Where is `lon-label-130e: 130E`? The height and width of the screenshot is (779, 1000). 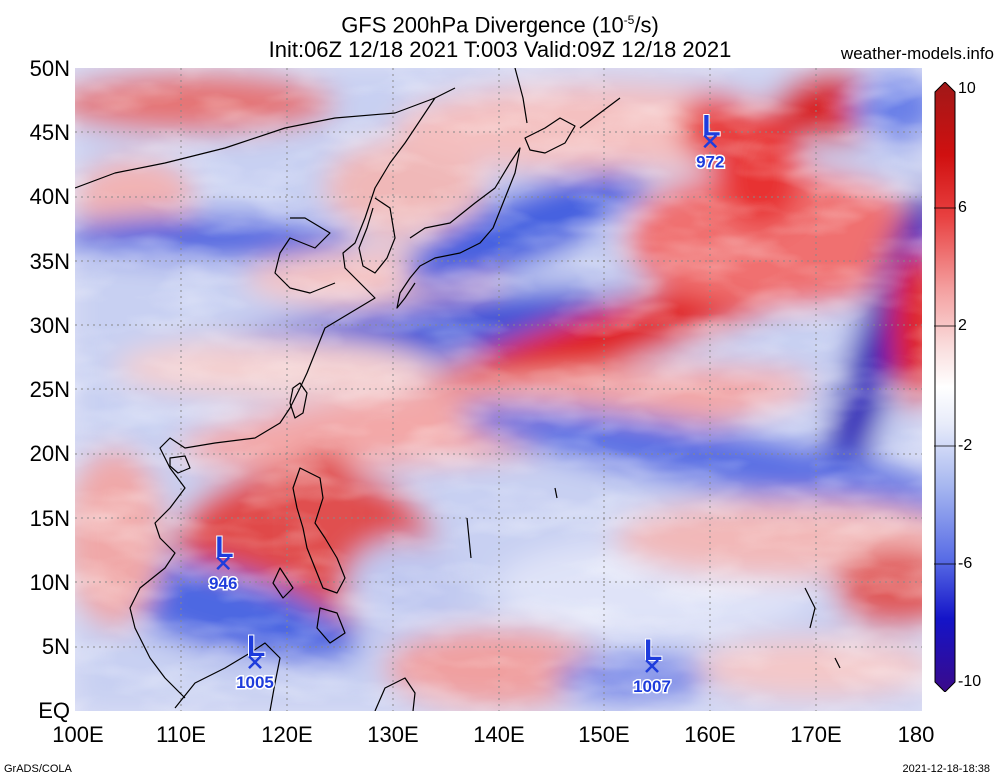
lon-label-130e: 130E is located at coordinates (393, 734).